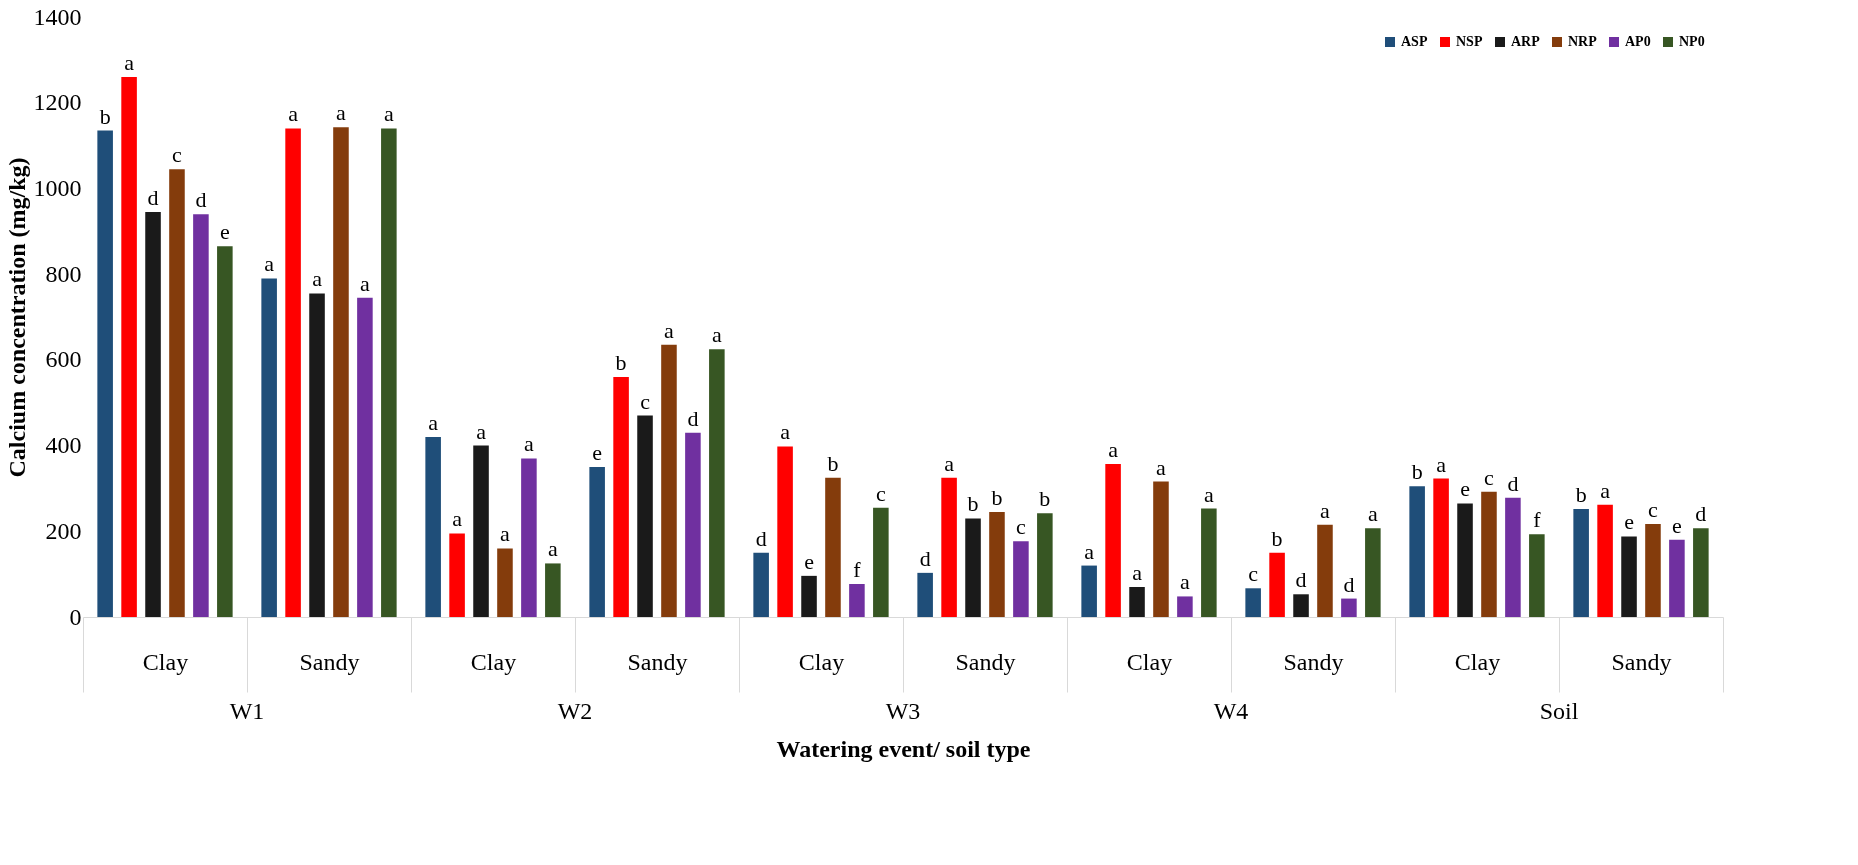  What do you see at coordinates (57, 16) in the screenshot?
I see `y-tick-label: 1400` at bounding box center [57, 16].